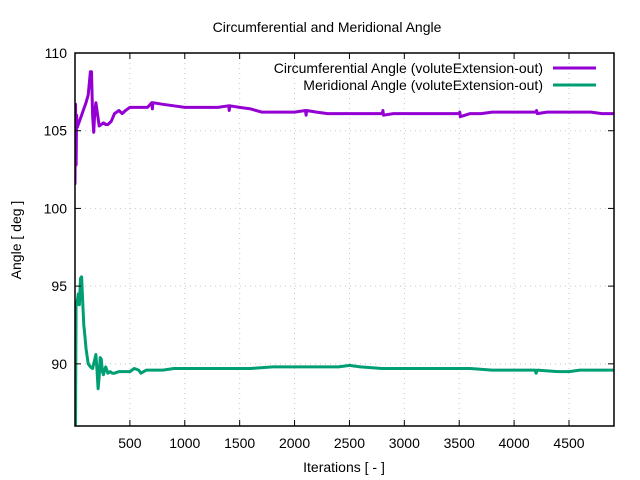 The width and height of the screenshot is (640, 480). Describe the element at coordinates (423, 85) in the screenshot. I see `legend-label-meridional: Meridional Angle (voluteExtension-out)` at that location.